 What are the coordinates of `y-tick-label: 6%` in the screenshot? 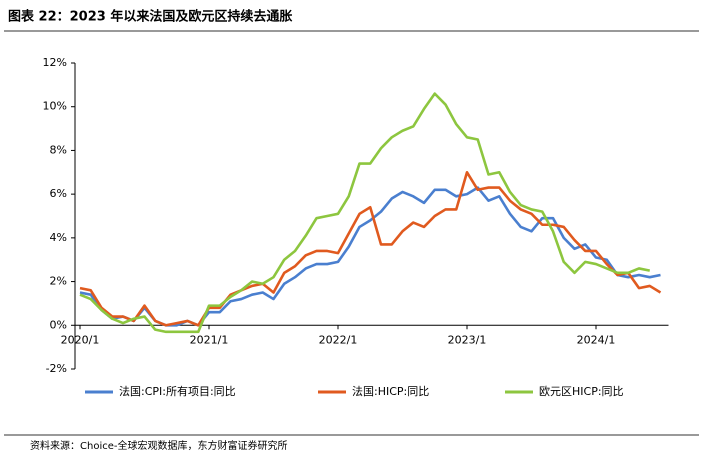 It's located at (58, 193).